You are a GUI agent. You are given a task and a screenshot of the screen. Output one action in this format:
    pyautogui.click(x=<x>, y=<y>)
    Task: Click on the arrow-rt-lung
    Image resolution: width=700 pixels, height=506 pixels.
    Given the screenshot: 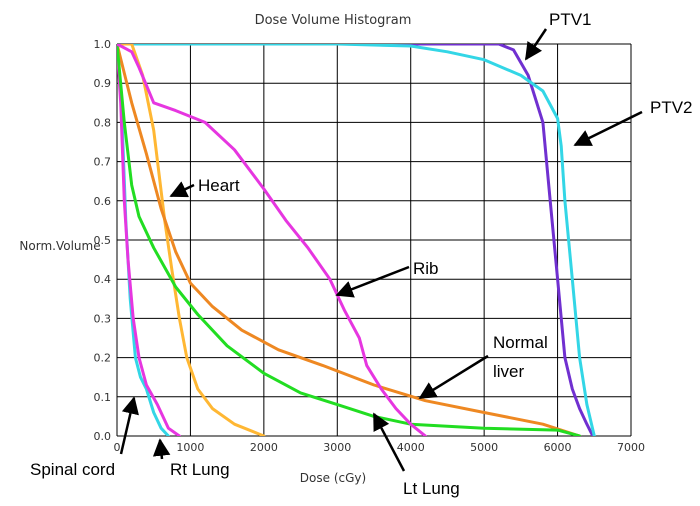 What is the action you would take?
    pyautogui.click(x=161, y=449)
    